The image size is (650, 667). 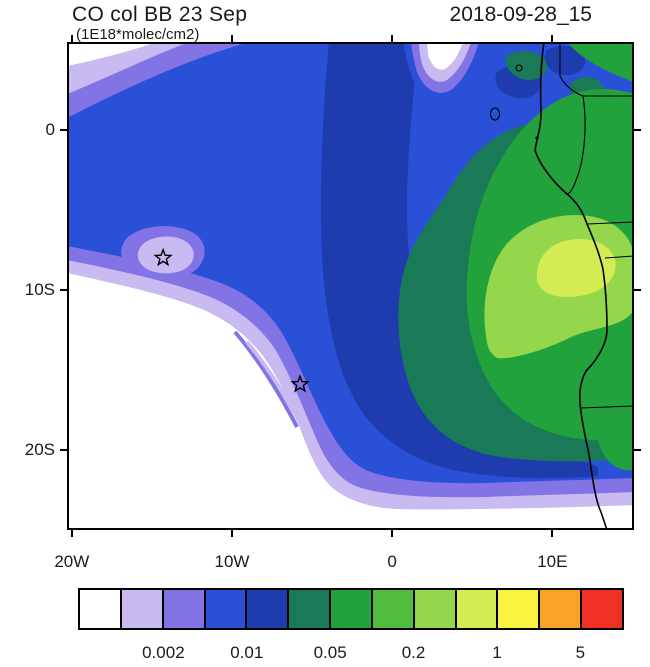 What do you see at coordinates (112, 54) in the screenshot?
I see `contour-level-0-corner` at bounding box center [112, 54].